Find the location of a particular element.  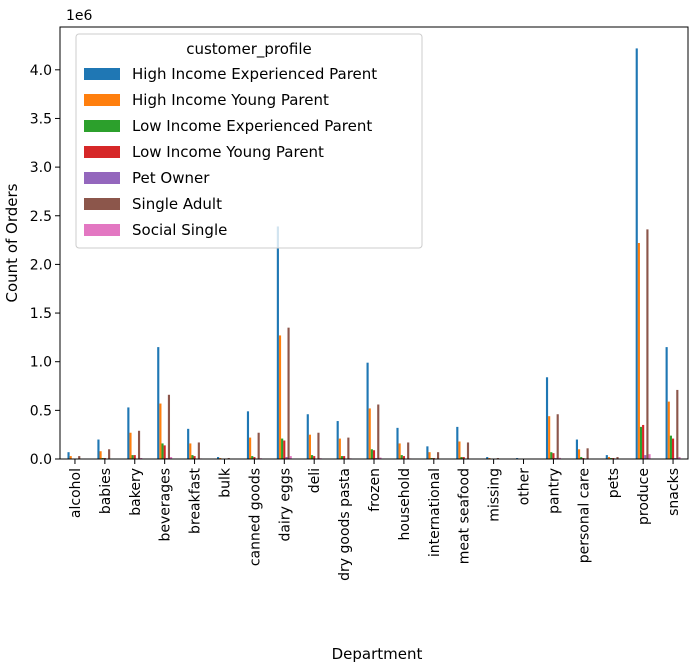

legend-label: Low Income Experienced Parent is located at coordinates (252, 126).